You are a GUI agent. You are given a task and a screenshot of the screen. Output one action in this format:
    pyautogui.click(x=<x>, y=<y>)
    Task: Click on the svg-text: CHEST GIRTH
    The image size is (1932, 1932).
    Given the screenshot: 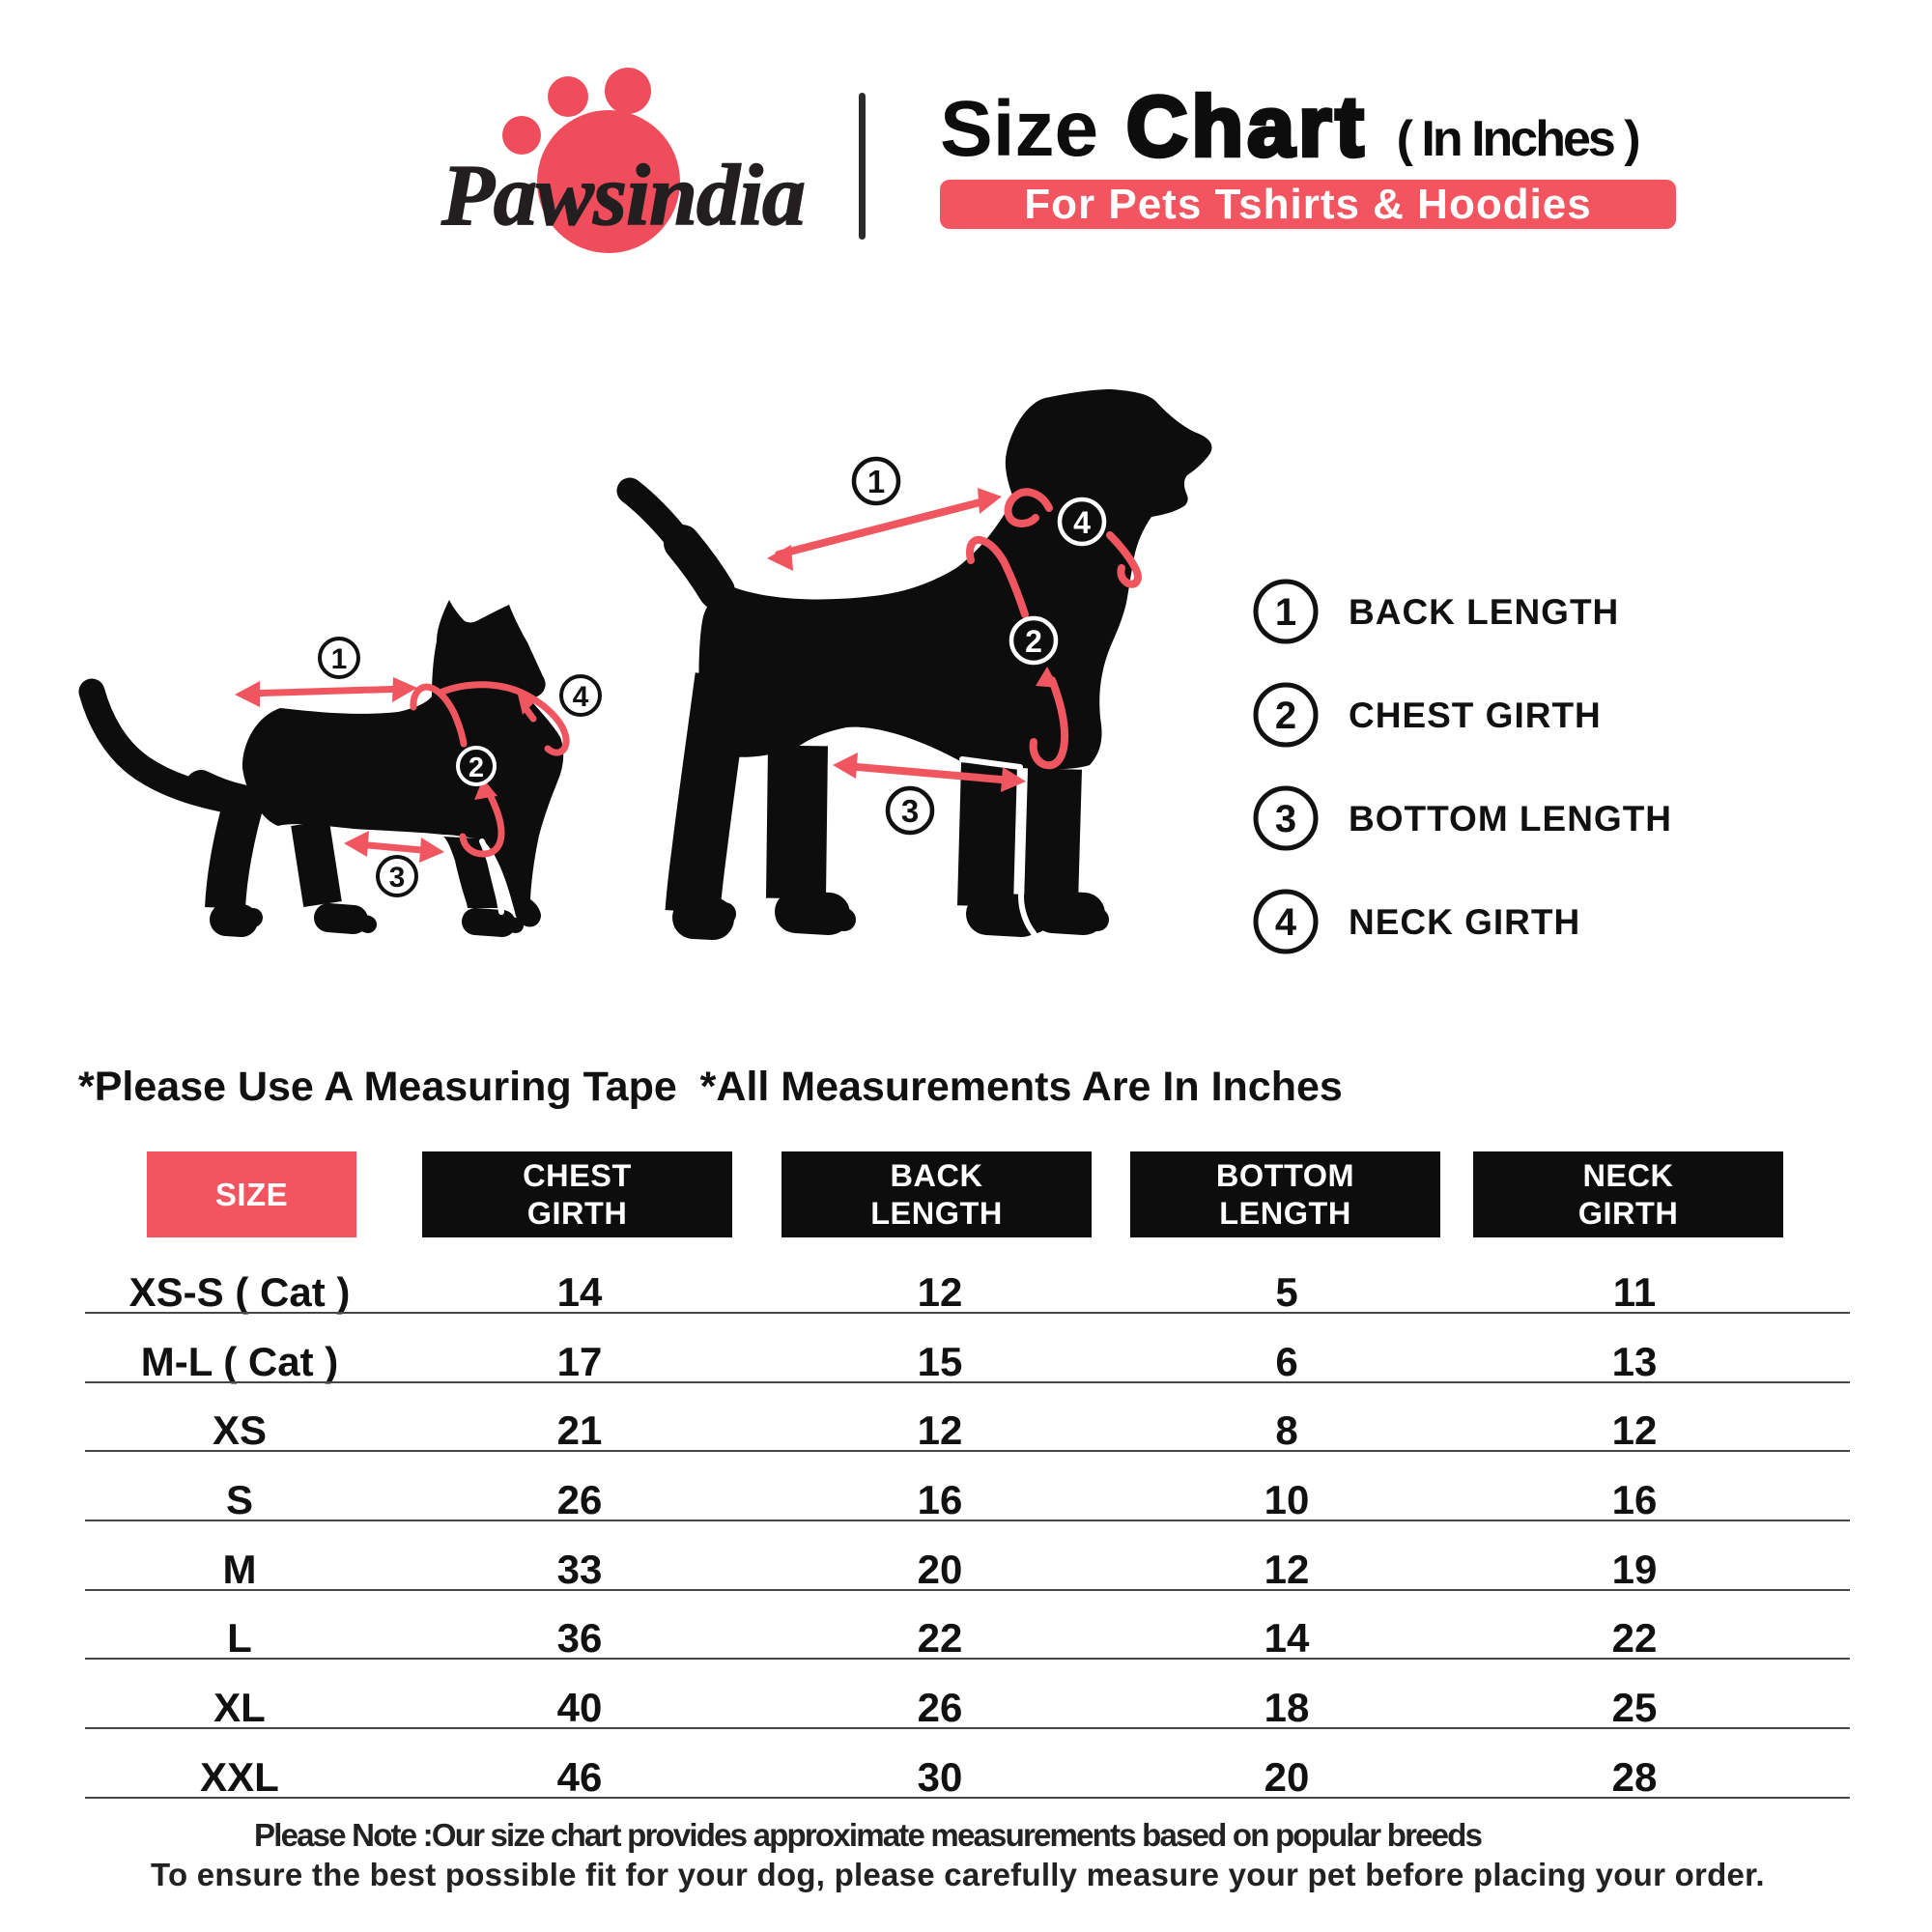 What is the action you would take?
    pyautogui.click(x=1475, y=715)
    